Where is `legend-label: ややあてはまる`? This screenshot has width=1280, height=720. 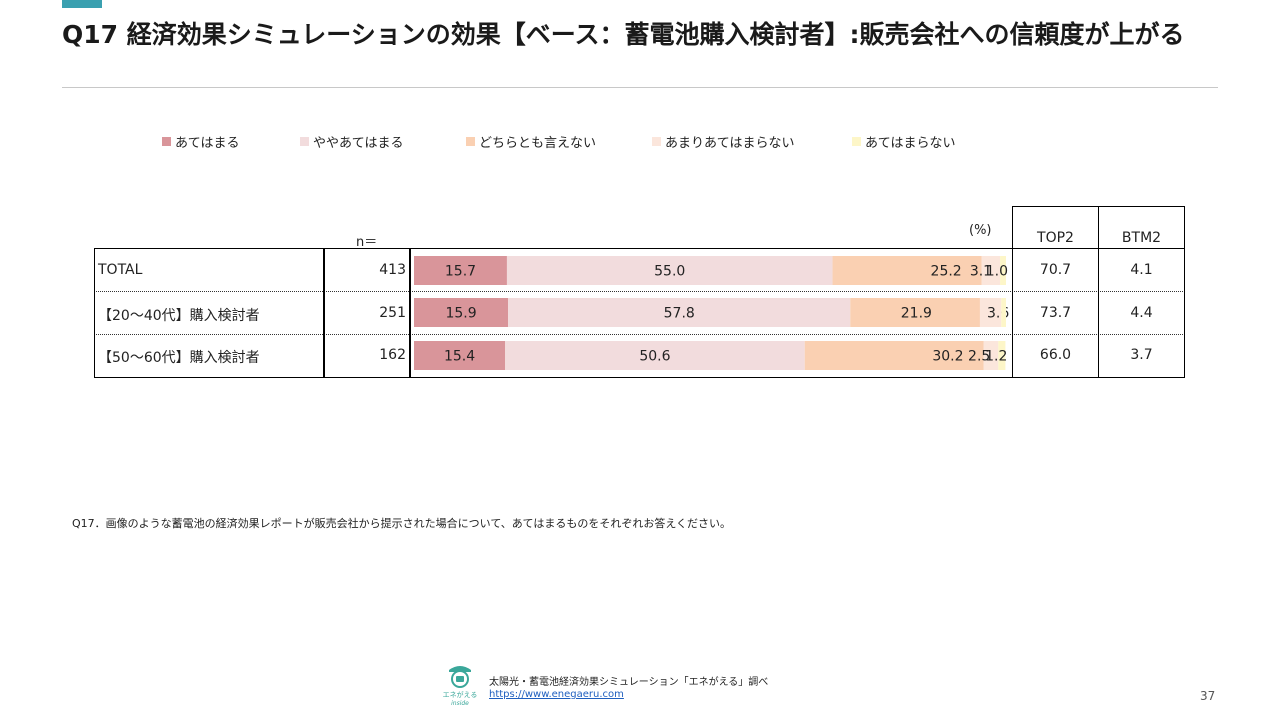 legend-label: ややあてはまる is located at coordinates (358, 143).